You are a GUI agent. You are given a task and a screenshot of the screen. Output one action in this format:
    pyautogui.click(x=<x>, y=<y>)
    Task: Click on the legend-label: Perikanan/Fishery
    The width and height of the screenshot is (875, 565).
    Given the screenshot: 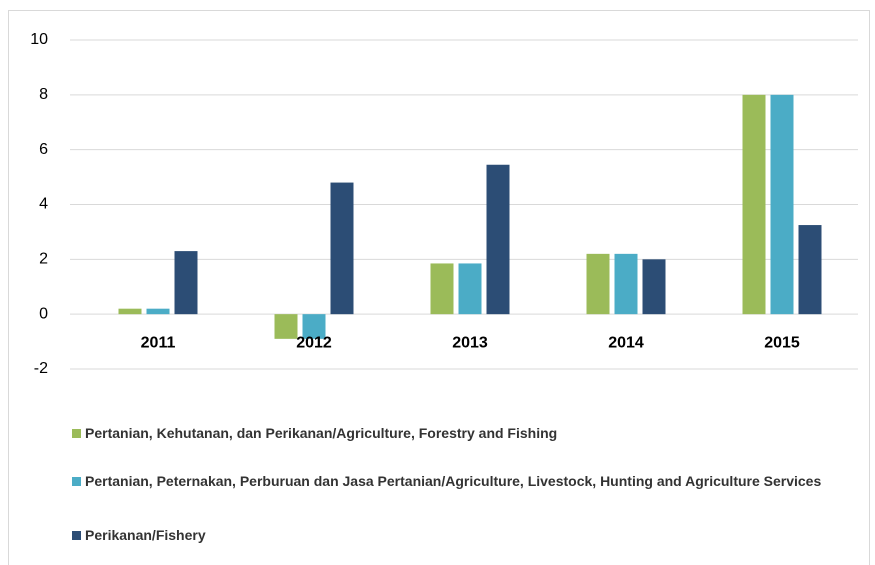 What is the action you would take?
    pyautogui.click(x=145, y=535)
    